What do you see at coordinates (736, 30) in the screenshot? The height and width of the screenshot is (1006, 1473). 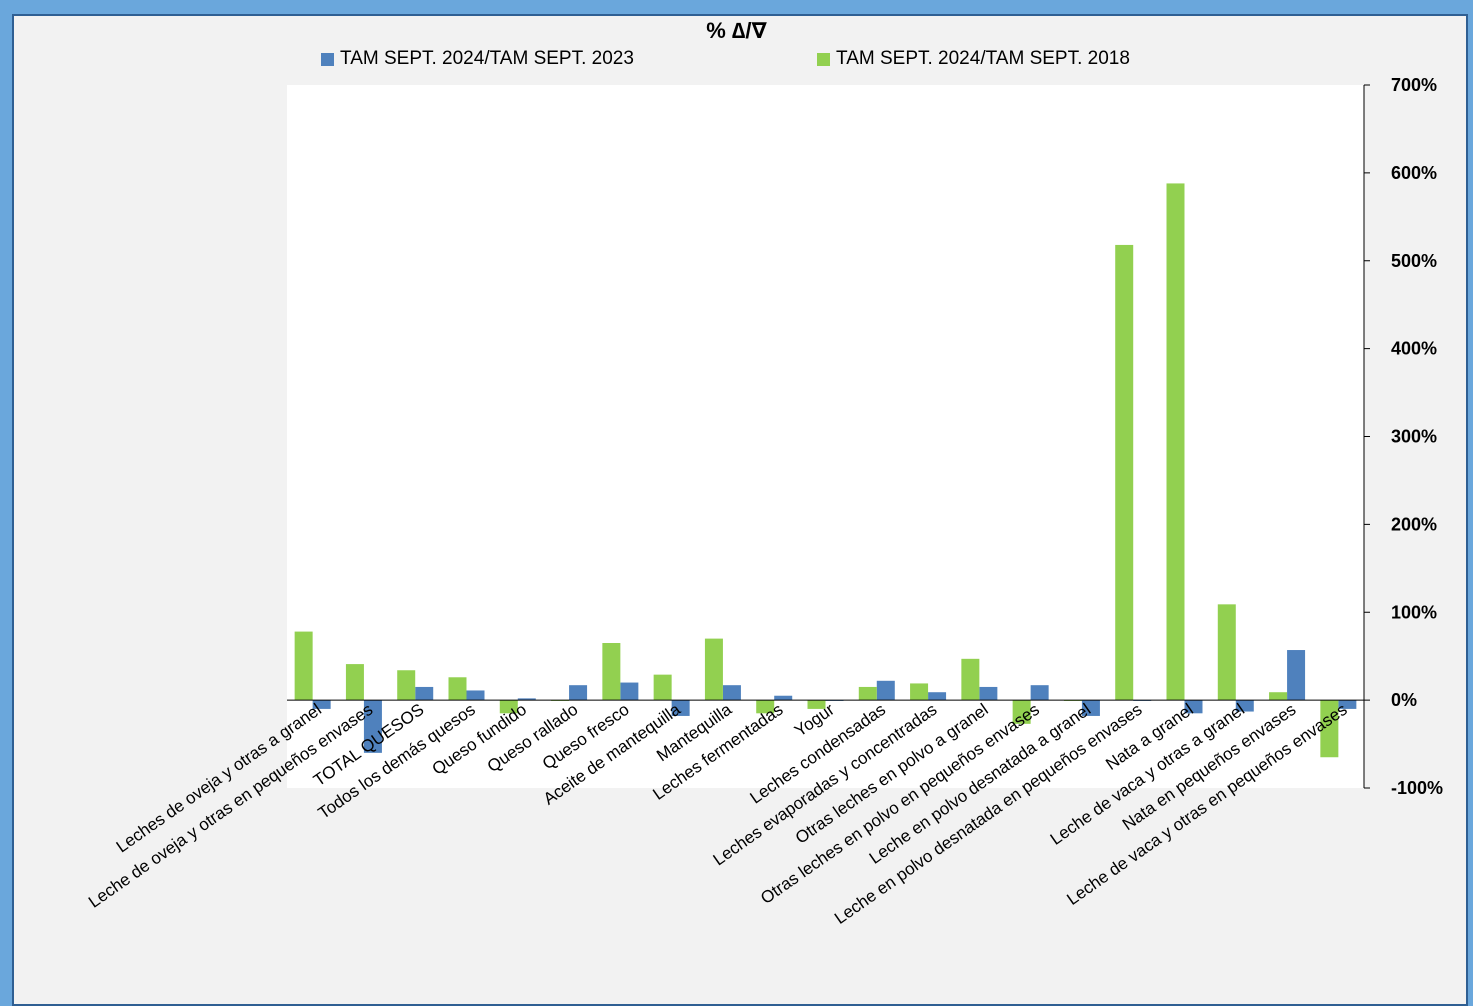 I see `chart-title: % ∆/∇` at bounding box center [736, 30].